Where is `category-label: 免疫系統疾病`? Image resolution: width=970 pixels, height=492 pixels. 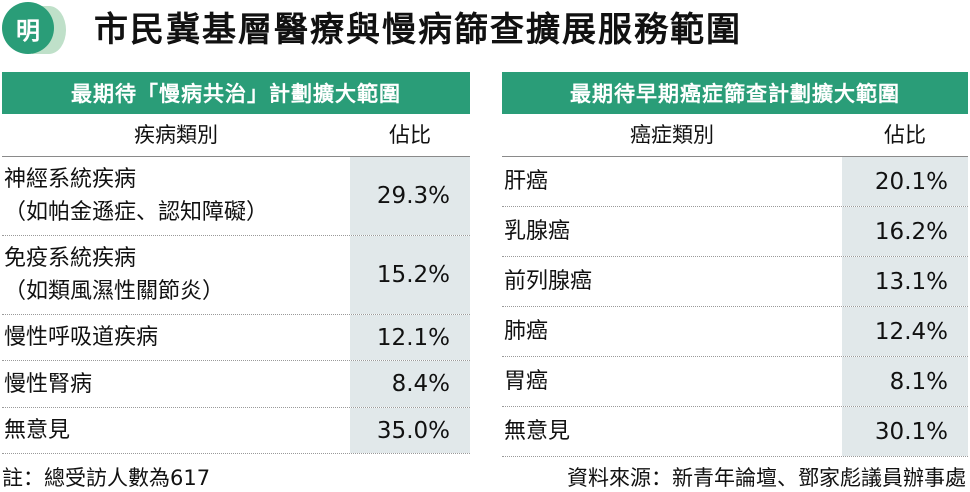
category-label: 免疫系統疾病 is located at coordinates (70, 258).